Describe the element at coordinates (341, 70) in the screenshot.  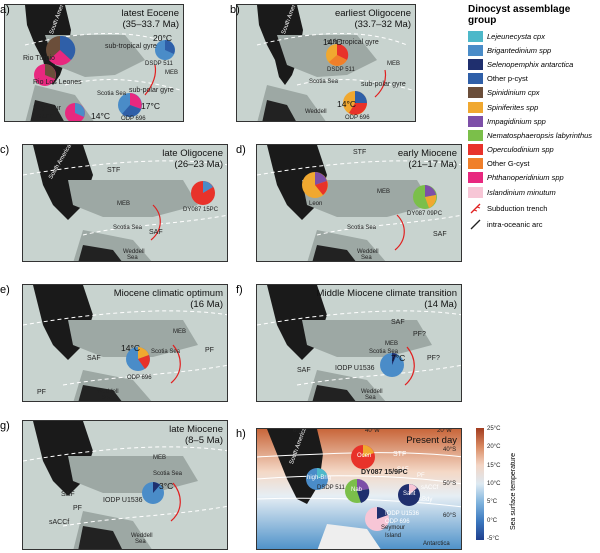
I see `label-b-dsdp511: DSDP 511` at that location.